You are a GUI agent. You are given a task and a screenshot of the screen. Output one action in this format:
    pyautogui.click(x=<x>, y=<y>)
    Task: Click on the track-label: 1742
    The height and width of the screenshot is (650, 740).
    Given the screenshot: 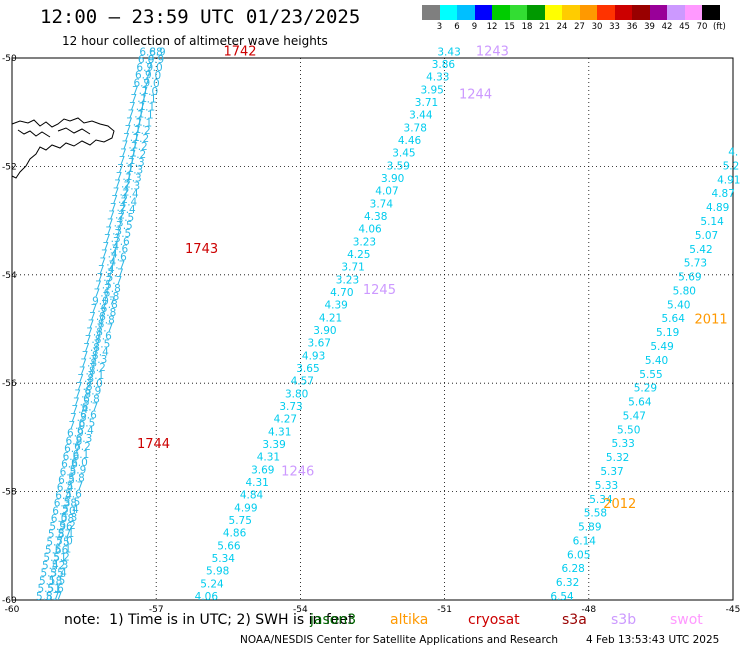 What is the action you would take?
    pyautogui.click(x=239, y=51)
    